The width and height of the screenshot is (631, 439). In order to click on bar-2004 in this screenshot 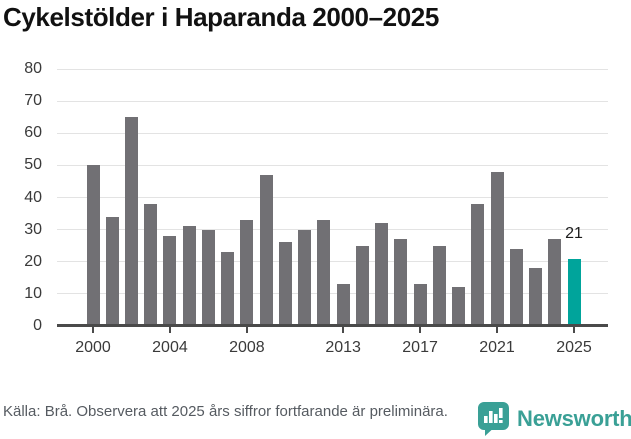, I will do `click(170, 281)`.